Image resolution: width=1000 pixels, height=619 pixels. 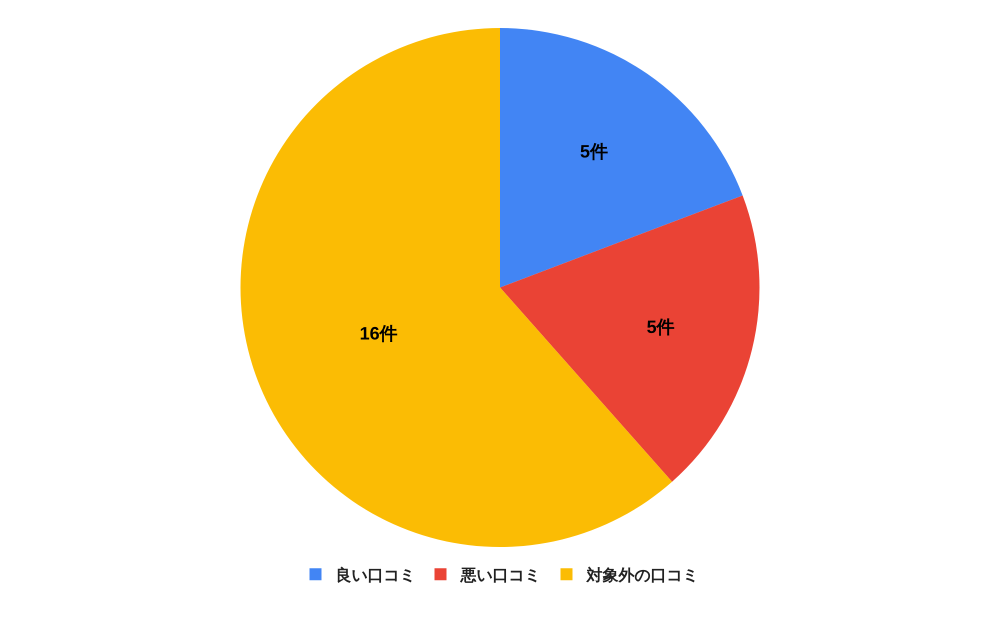 What do you see at coordinates (379, 334) in the screenshot?
I see `data-label: 16件` at bounding box center [379, 334].